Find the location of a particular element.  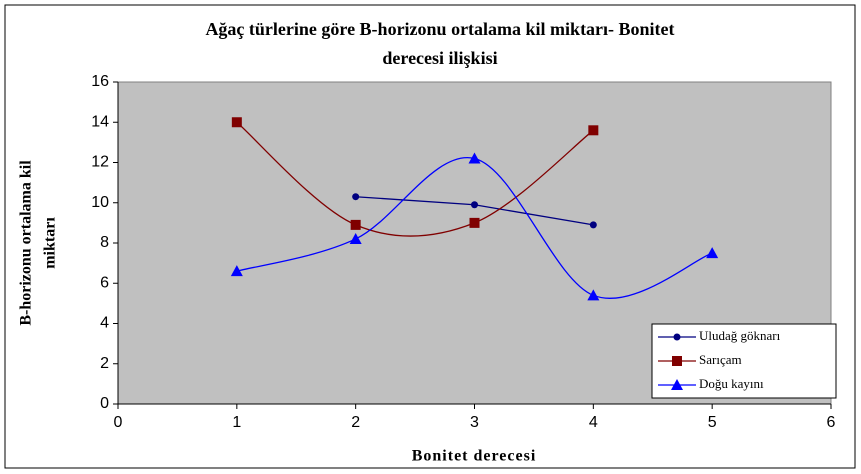

x-tick-label: 0 is located at coordinates (118, 422).